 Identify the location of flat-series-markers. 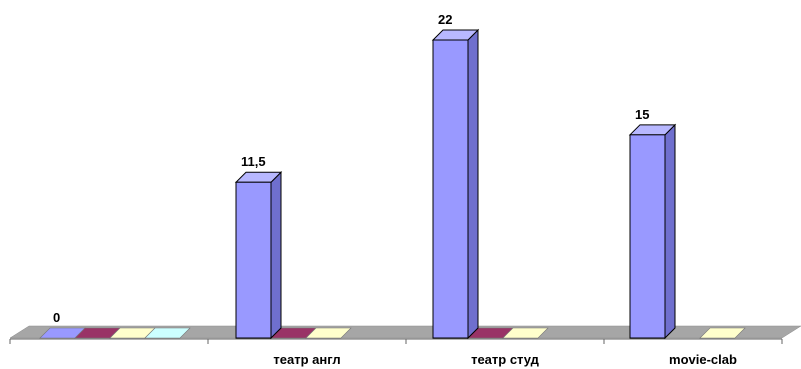
(392, 333).